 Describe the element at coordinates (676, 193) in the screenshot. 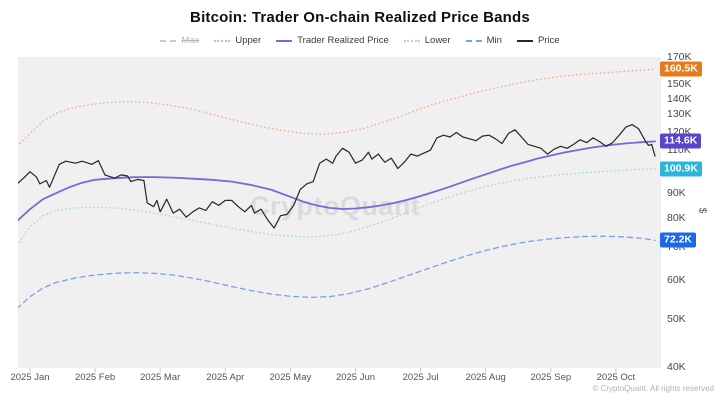

I see `y-tick-label: 90K` at that location.